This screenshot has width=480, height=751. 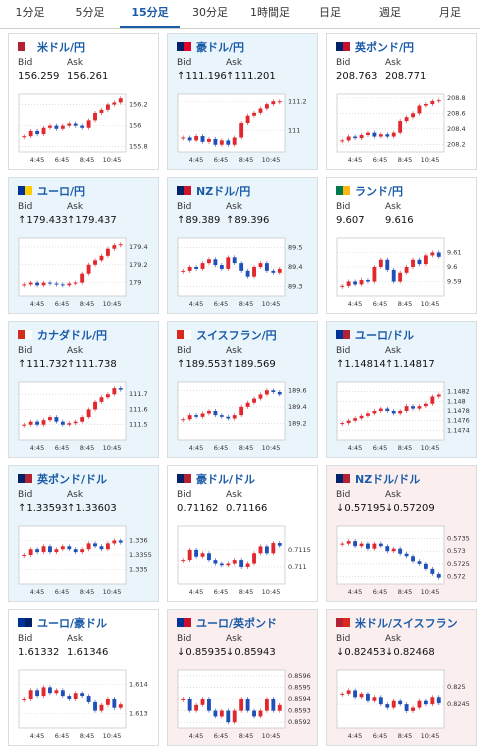 What do you see at coordinates (92, 220) in the screenshot?
I see `ask-value: ↑179.437` at bounding box center [92, 220].